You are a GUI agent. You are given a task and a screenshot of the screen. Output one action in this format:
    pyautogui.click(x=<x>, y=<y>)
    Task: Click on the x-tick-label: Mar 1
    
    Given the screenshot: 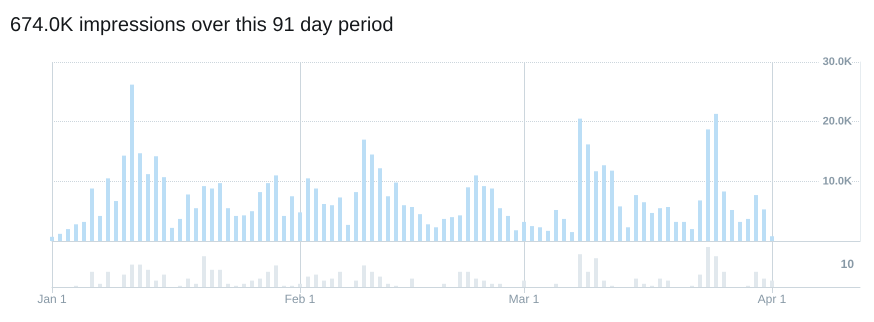 What is the action you would take?
    pyautogui.click(x=524, y=299)
    